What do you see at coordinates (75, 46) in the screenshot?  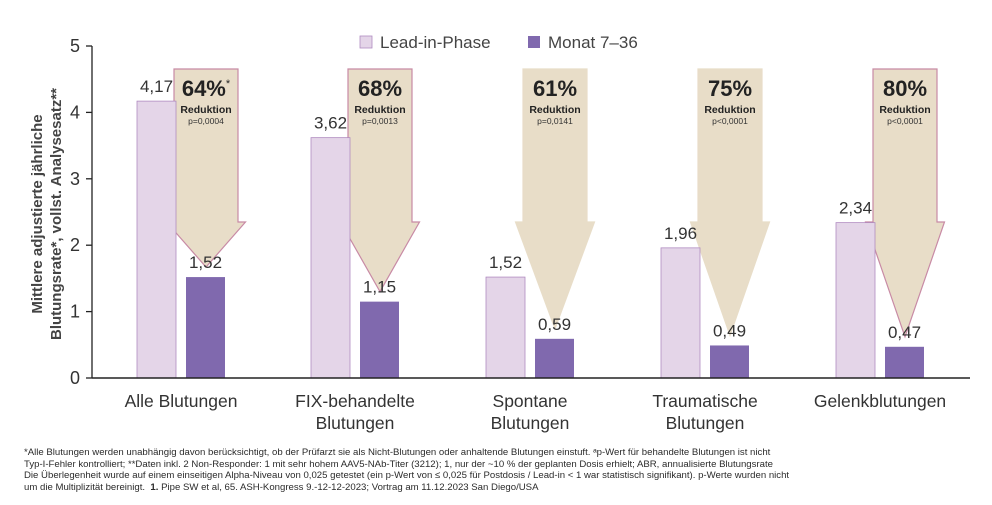 I see `y-tick-label: 5` at bounding box center [75, 46].